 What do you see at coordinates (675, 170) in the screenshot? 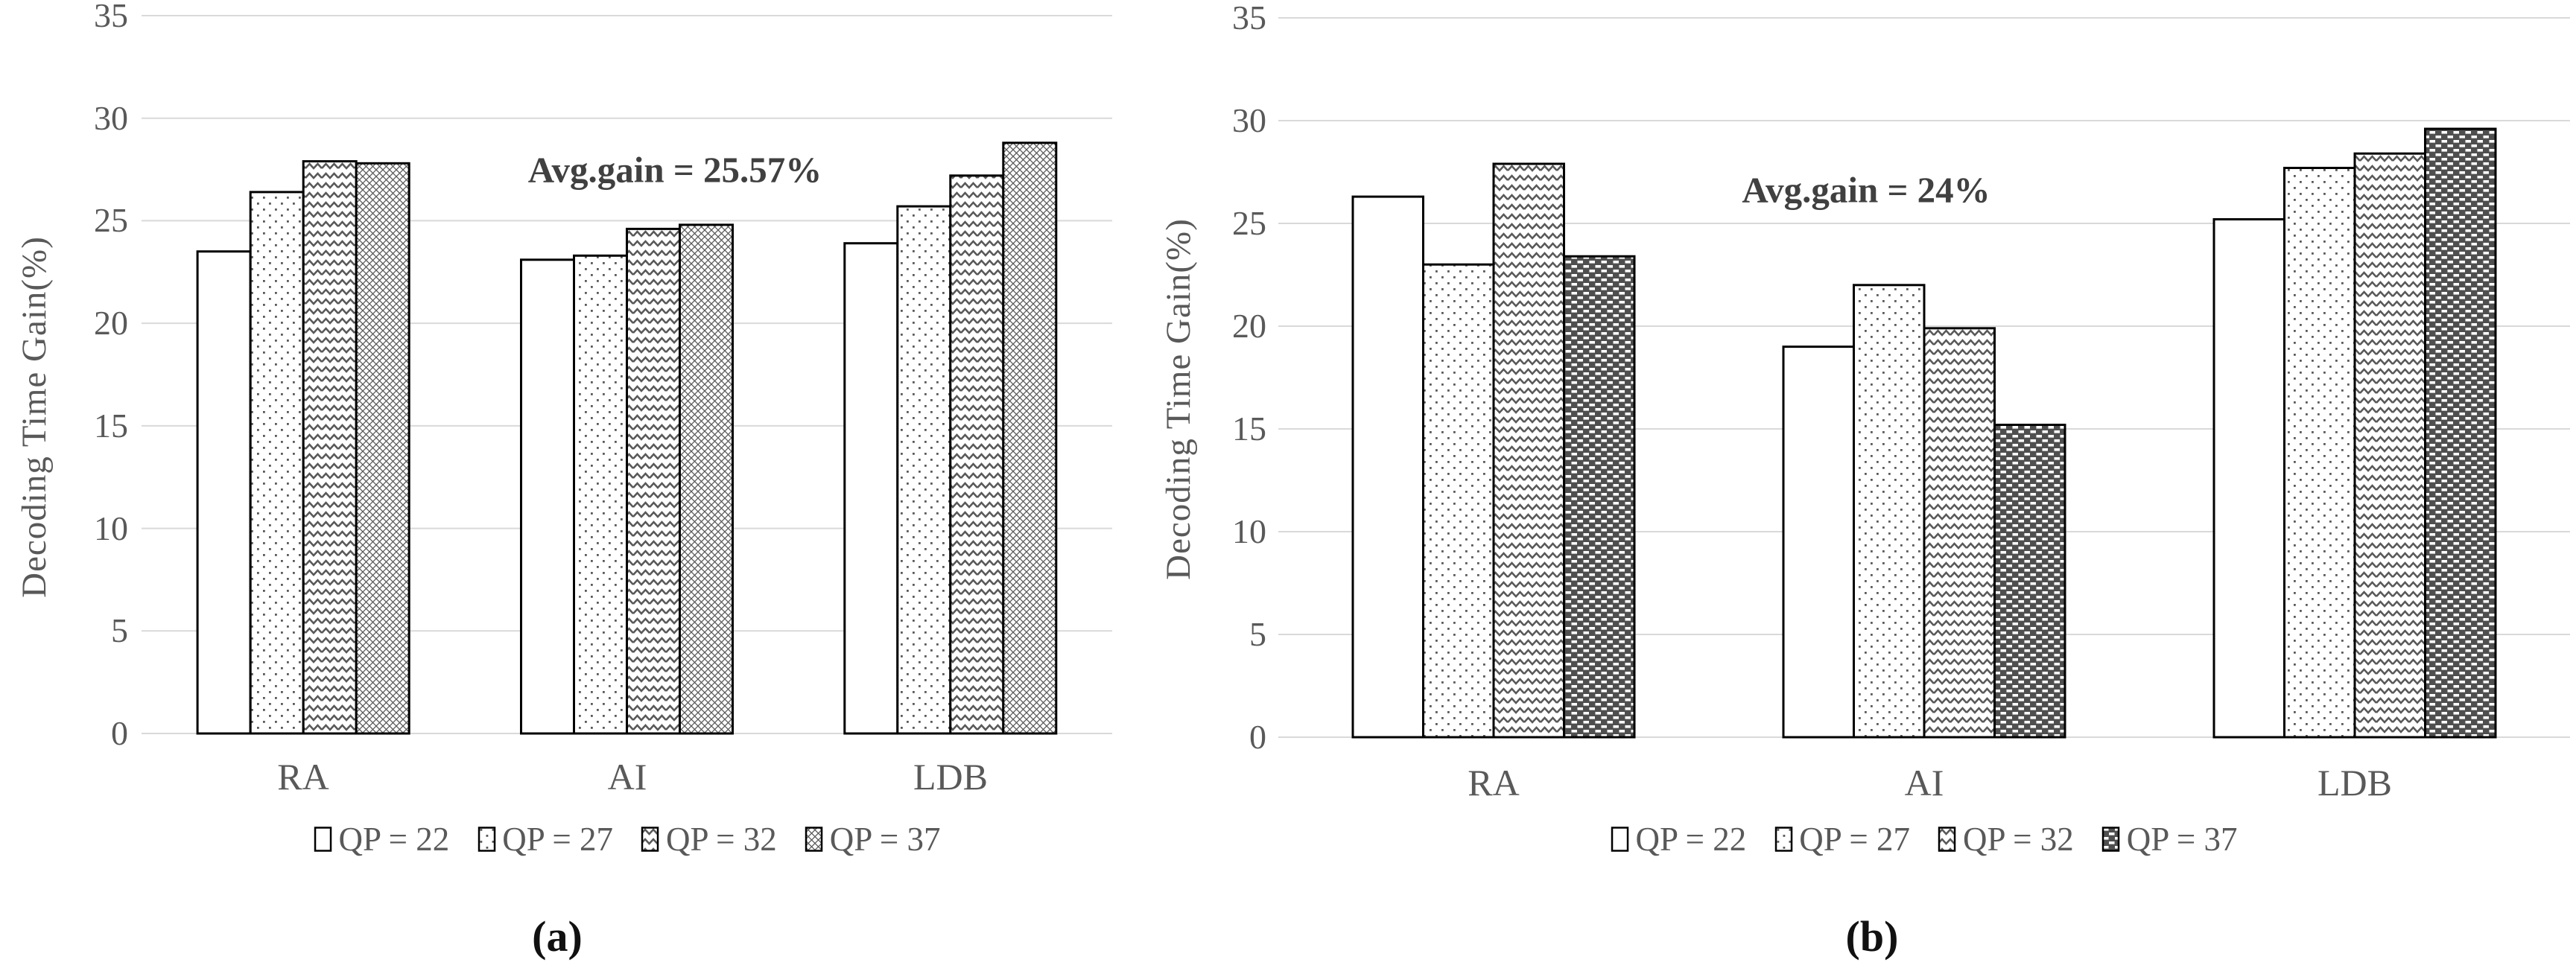
I see `avg-gain-annotation: Avg.gain = 25.57%` at bounding box center [675, 170].